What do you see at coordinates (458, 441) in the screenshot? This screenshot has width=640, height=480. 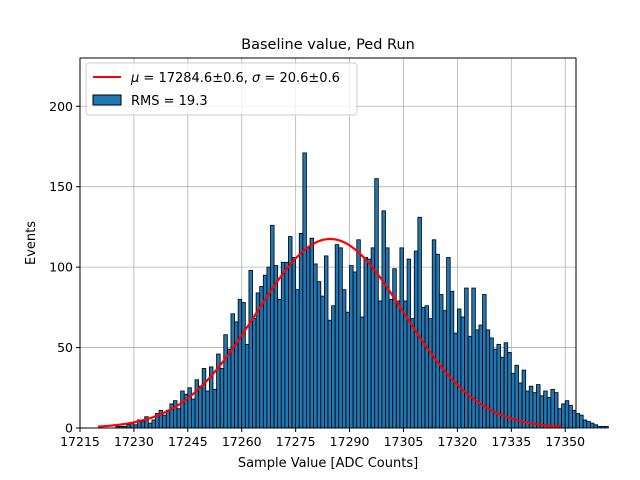 I see `x-tick-label: 17320` at bounding box center [458, 441].